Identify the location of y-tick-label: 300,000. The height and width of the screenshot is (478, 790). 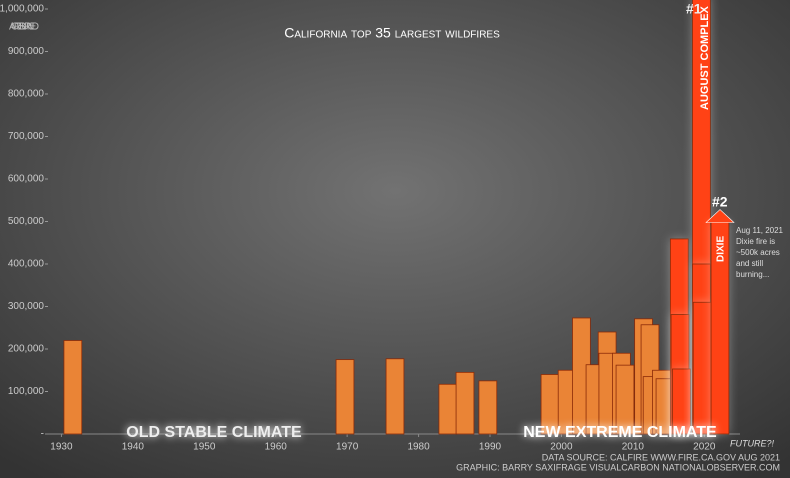
(26, 306).